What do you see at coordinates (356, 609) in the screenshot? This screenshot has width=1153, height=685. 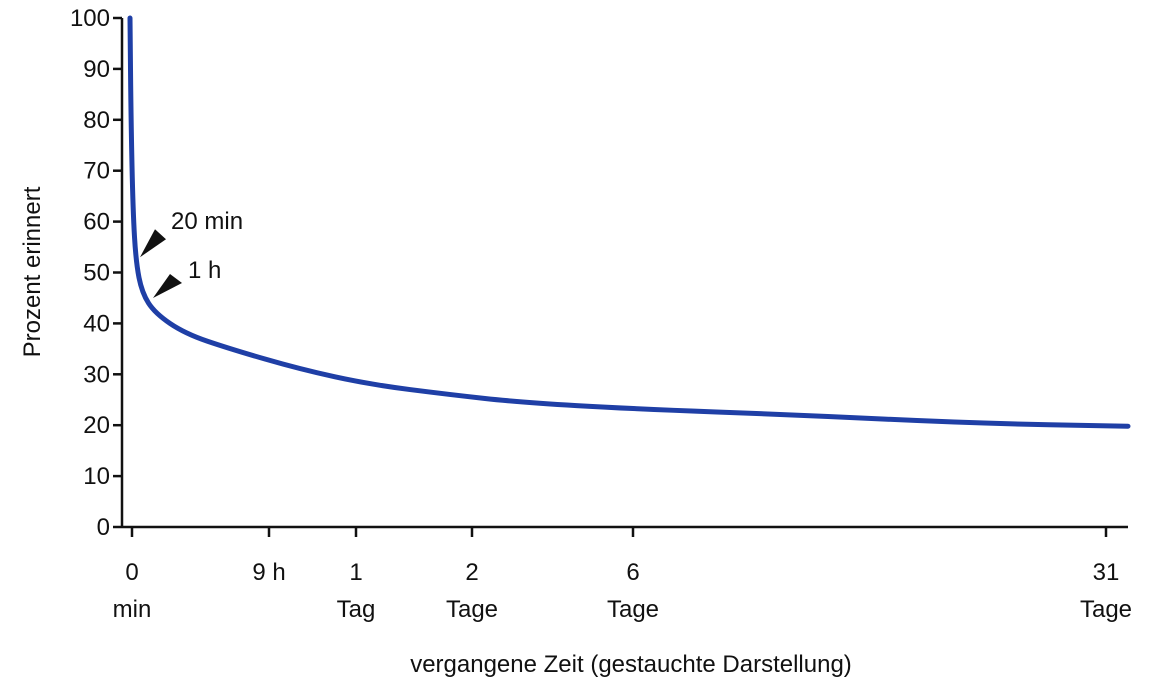 I see `x-tick-label-unit: Tag` at bounding box center [356, 609].